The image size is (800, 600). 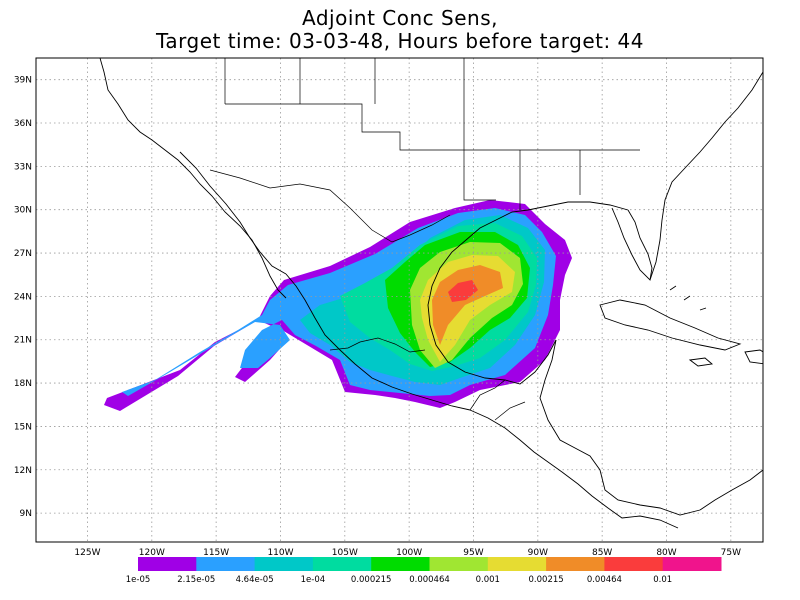 I want to click on lat-tick-label: 27N, so click(x=23, y=254).